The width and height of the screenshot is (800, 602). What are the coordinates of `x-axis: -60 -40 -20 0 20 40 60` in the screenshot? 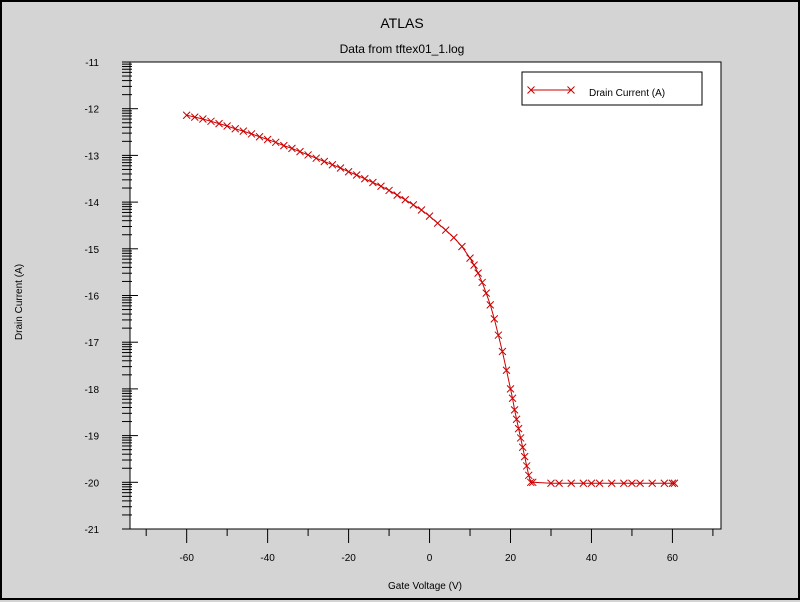 It's located at (429, 546).